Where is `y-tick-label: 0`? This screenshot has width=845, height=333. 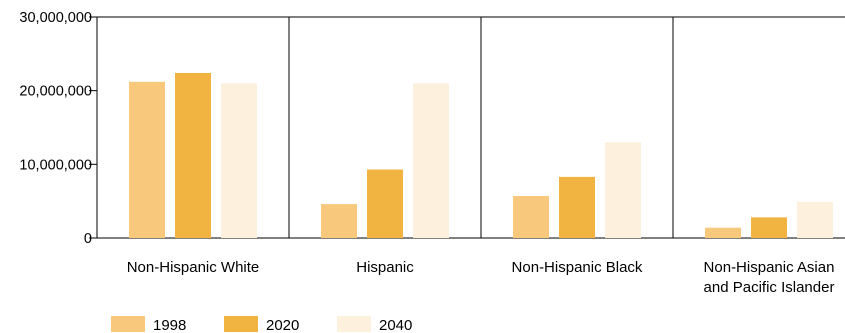 y-tick-label: 0 is located at coordinates (88, 239).